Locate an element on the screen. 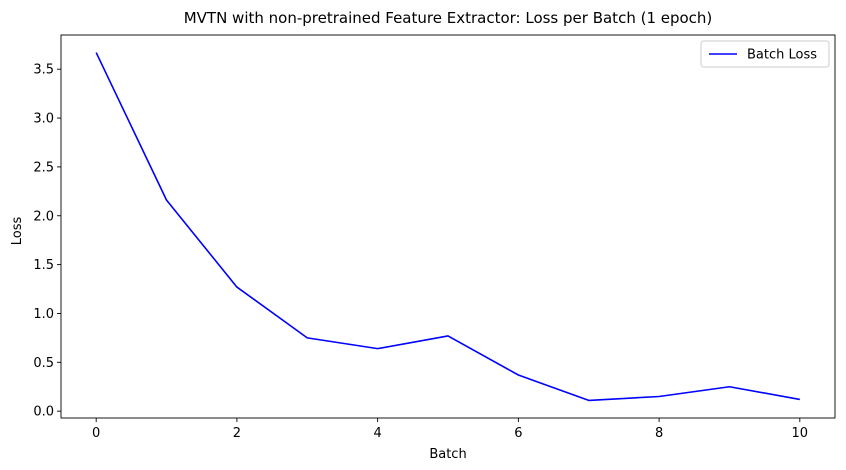 Image resolution: width=846 pixels, height=470 pixels. x-tick-label: 6 is located at coordinates (518, 433).